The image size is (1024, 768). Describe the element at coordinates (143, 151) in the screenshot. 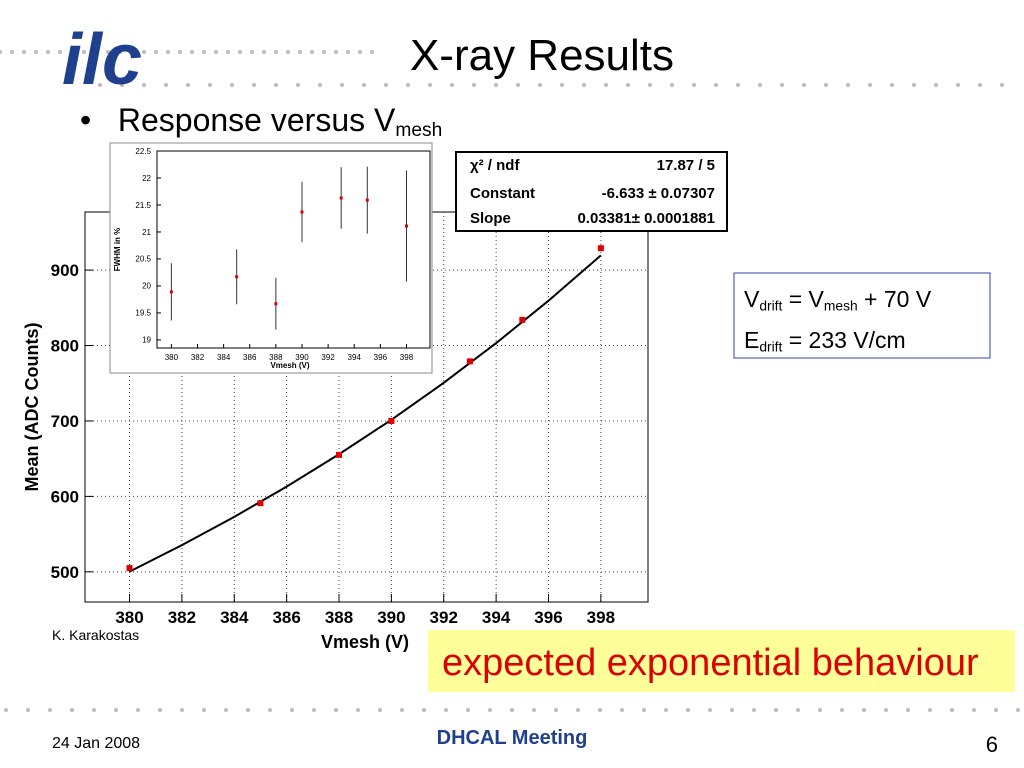

I see `y-tick-label: 22.5` at that location.